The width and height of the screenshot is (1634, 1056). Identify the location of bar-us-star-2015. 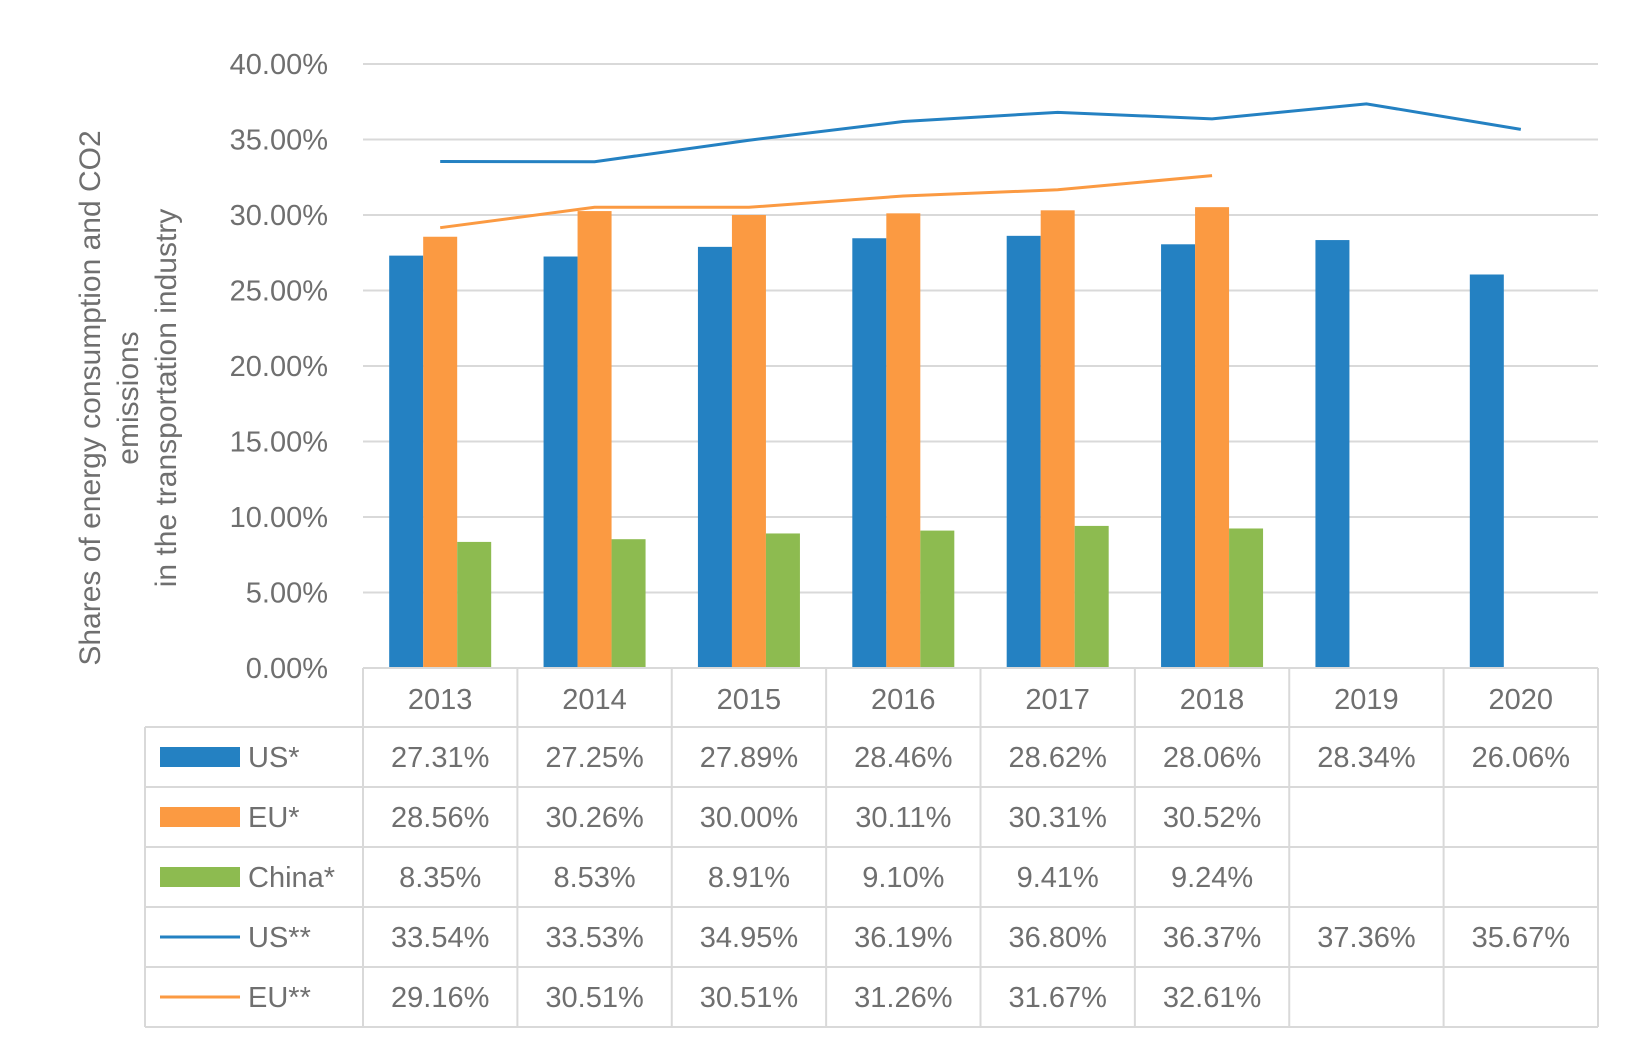
(714, 457).